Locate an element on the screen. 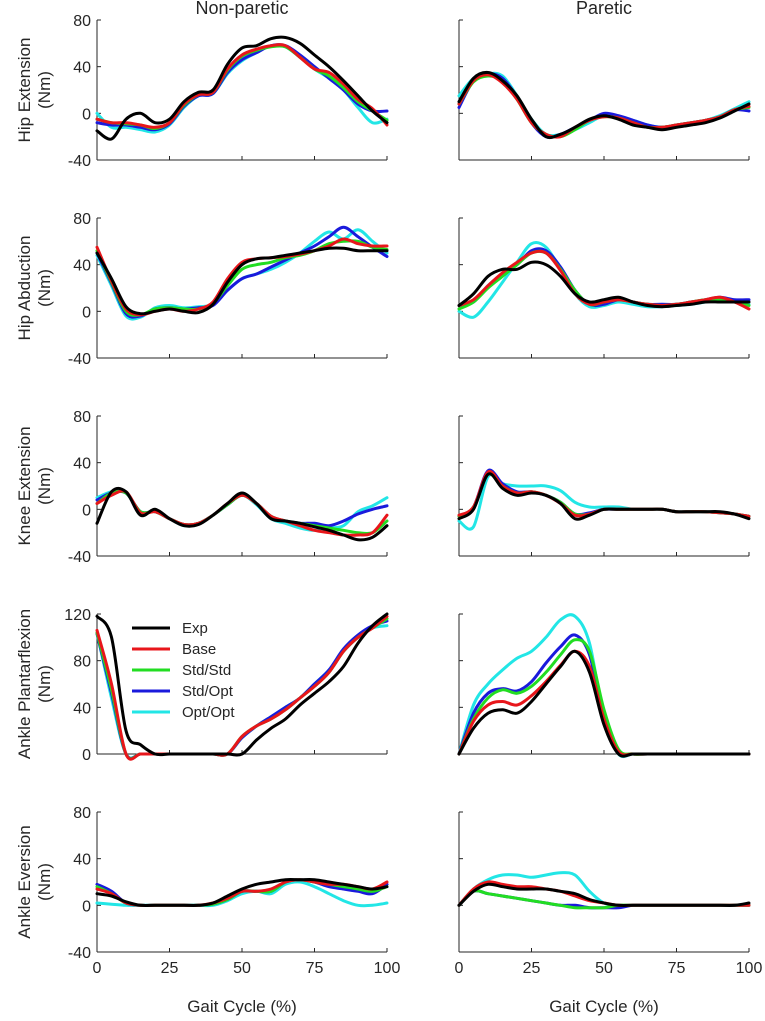  panel-ankle-plantarflexion-paretic is located at coordinates (604, 686).